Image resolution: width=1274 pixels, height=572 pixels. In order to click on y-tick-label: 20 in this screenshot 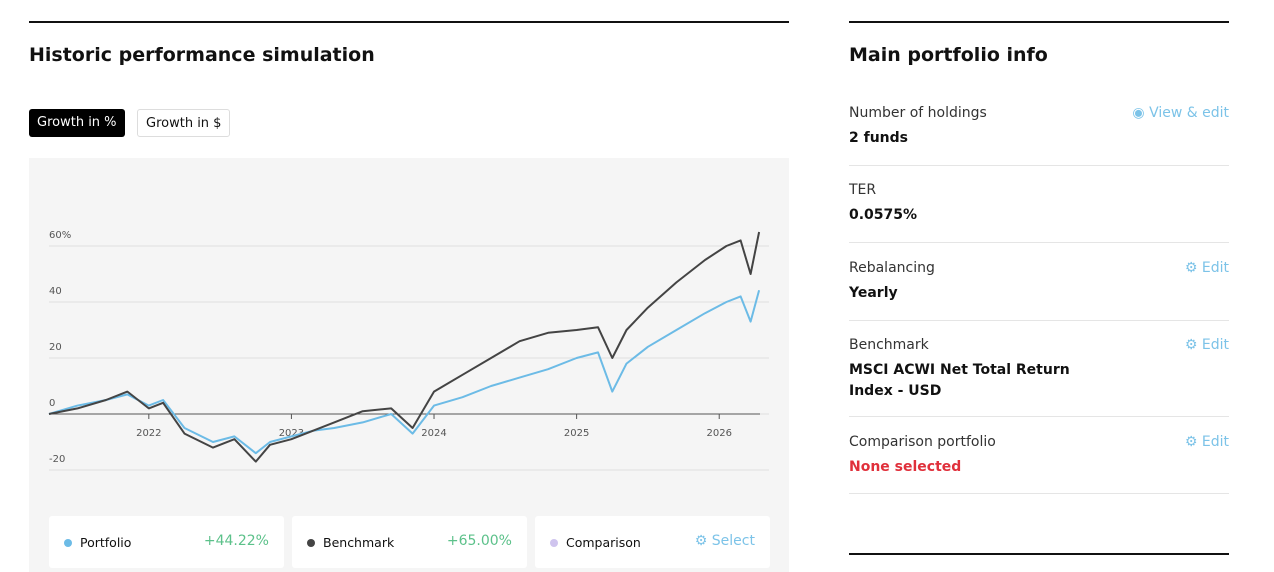, I will do `click(55, 347)`.